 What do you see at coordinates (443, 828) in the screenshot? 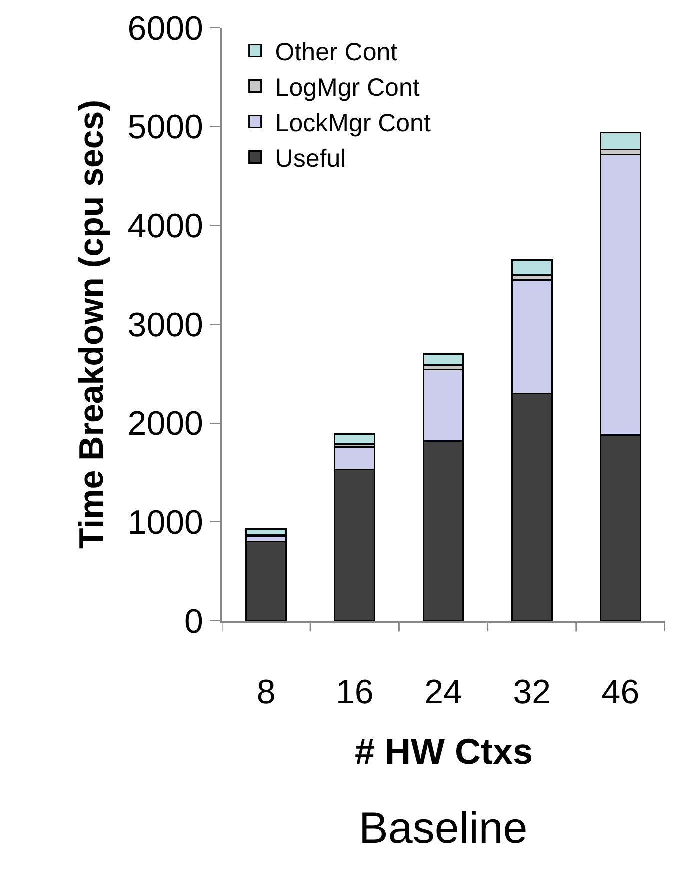
I see `text: Baseline` at bounding box center [443, 828].